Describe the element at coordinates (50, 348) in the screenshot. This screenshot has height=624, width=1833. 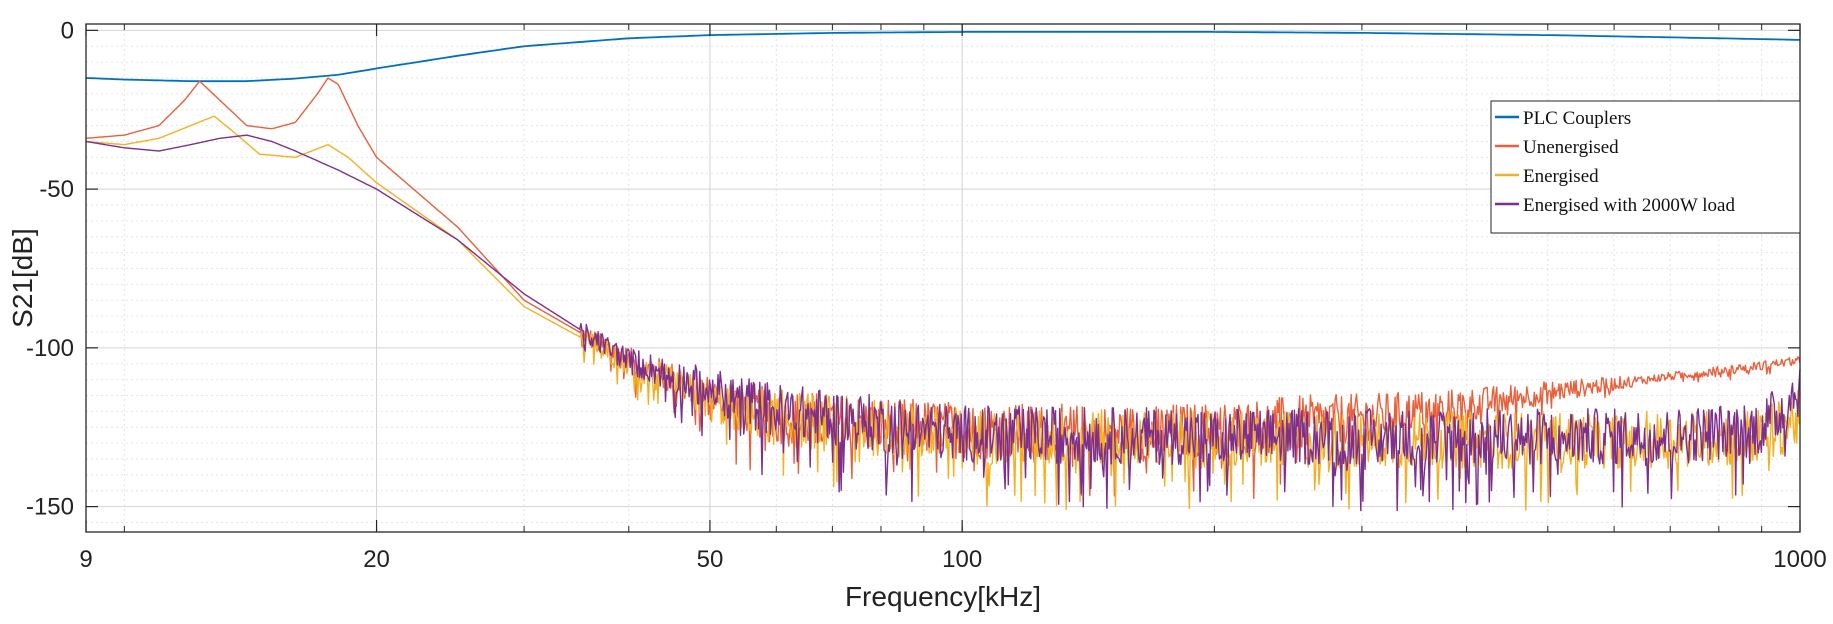
I see `y-tick-label: -100` at that location.